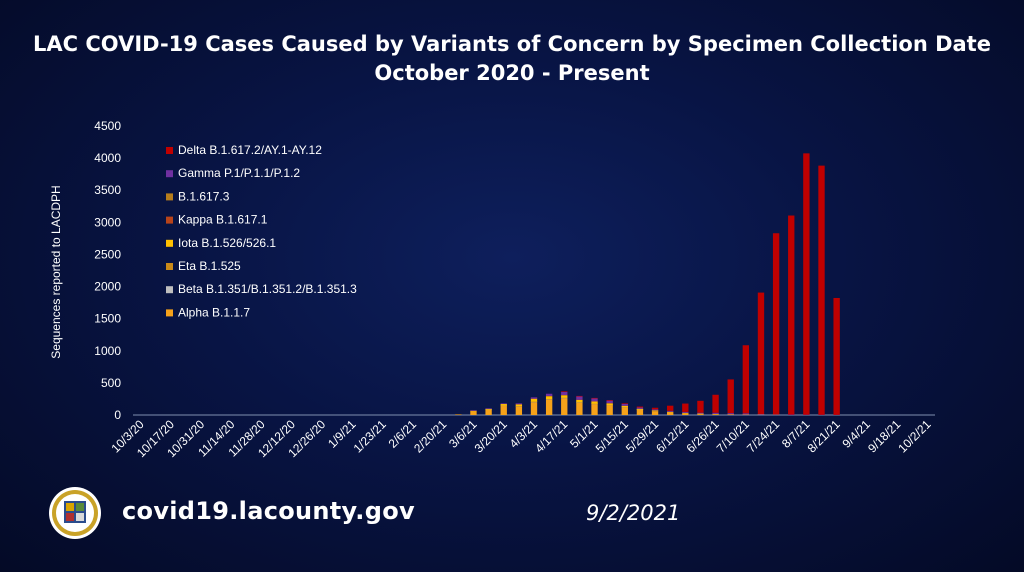 The width and height of the screenshot is (1024, 572). What do you see at coordinates (111, 383) in the screenshot?
I see `y-tick-label: 500` at bounding box center [111, 383].